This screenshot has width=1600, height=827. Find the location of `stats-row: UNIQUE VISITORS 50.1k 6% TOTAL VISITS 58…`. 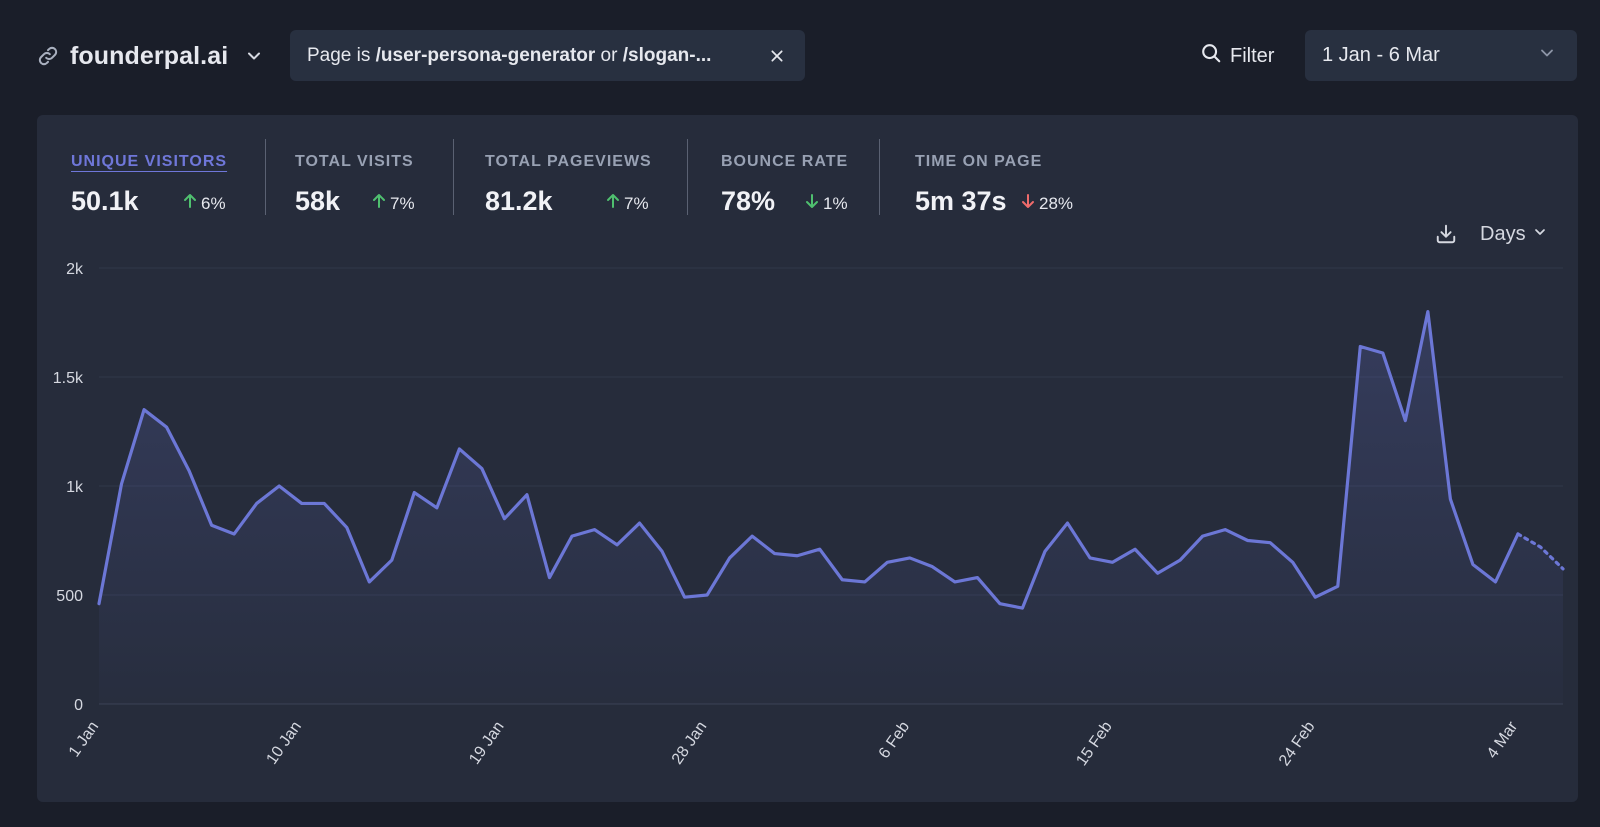

stats-row: UNIQUE VISITORS 50.1k 6% TOTAL VISITS 58… is located at coordinates (589, 177).